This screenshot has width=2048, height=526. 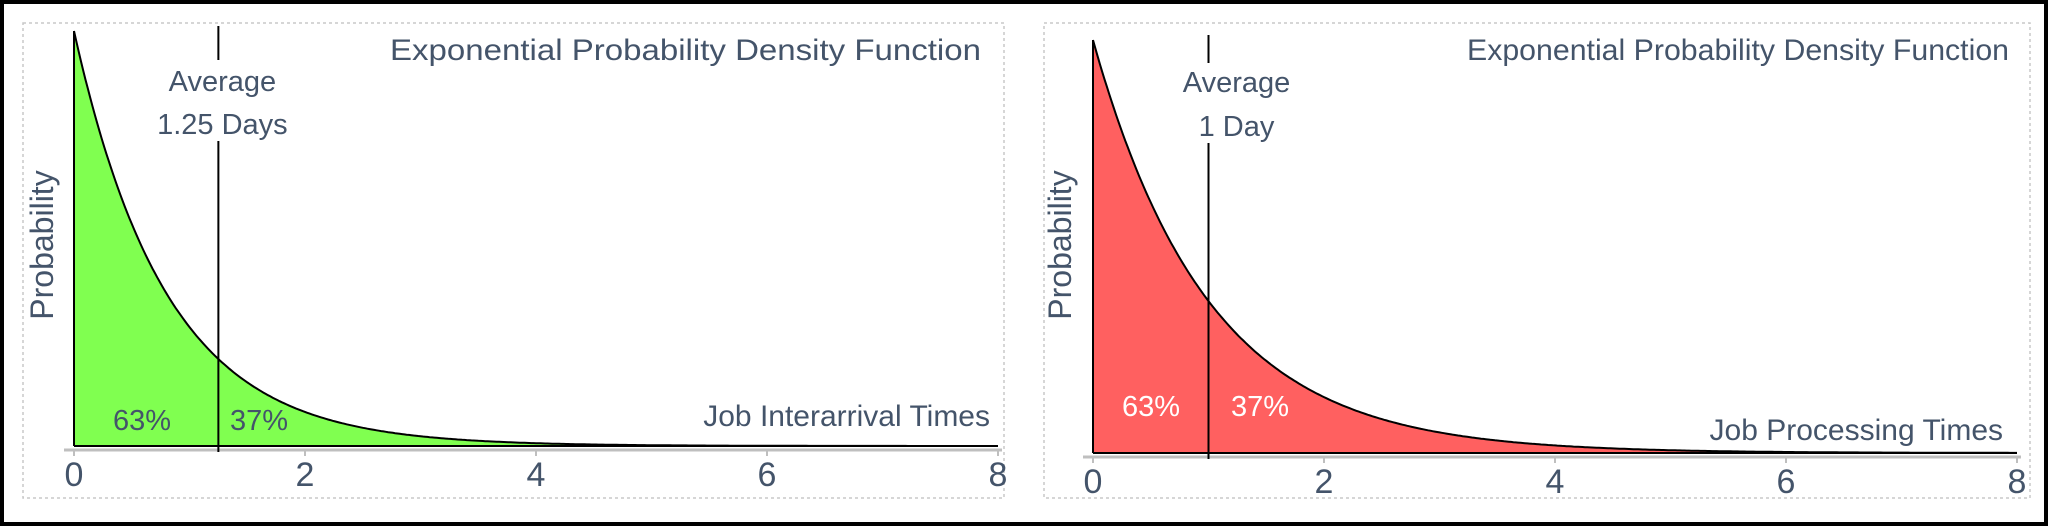 What do you see at coordinates (1237, 127) in the screenshot?
I see `average-label: 1 Day` at bounding box center [1237, 127].